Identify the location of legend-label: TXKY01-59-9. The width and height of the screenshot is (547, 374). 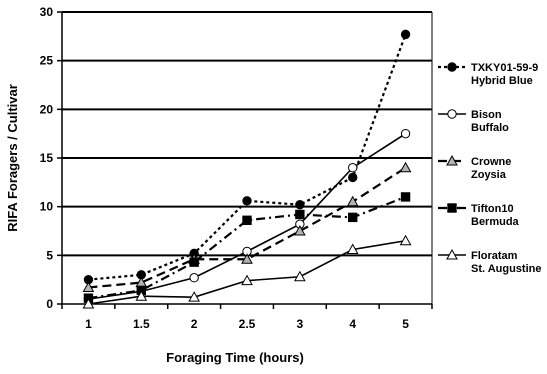
(504, 68).